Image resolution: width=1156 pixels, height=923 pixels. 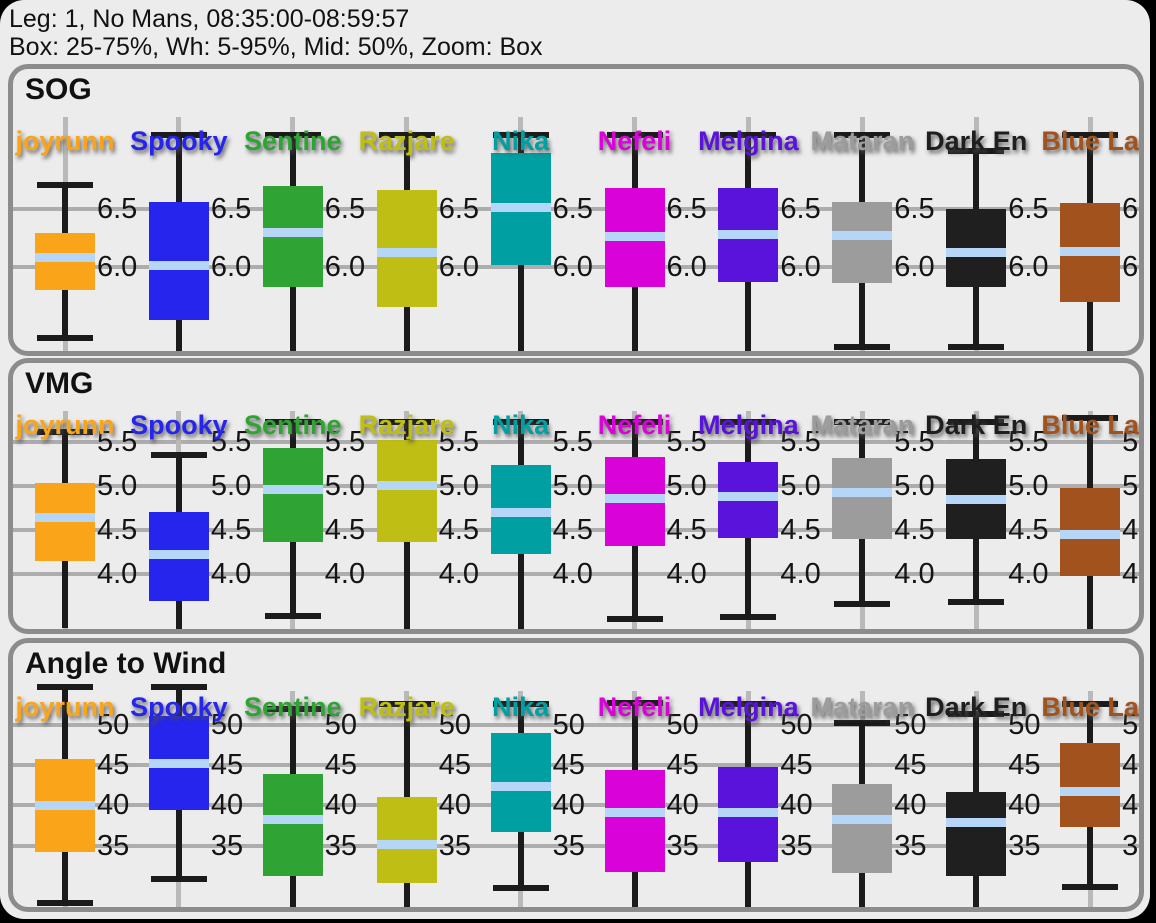 I want to click on boat-name: Sentine, so click(x=293, y=425).